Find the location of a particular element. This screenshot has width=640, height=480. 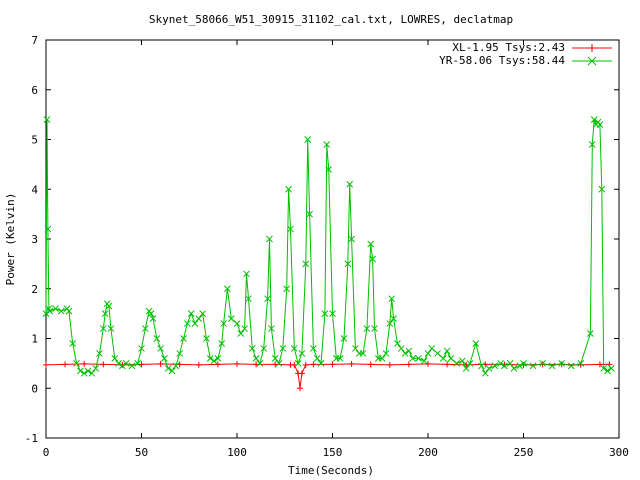

y-tick-label: 2 is located at coordinates (34, 289).